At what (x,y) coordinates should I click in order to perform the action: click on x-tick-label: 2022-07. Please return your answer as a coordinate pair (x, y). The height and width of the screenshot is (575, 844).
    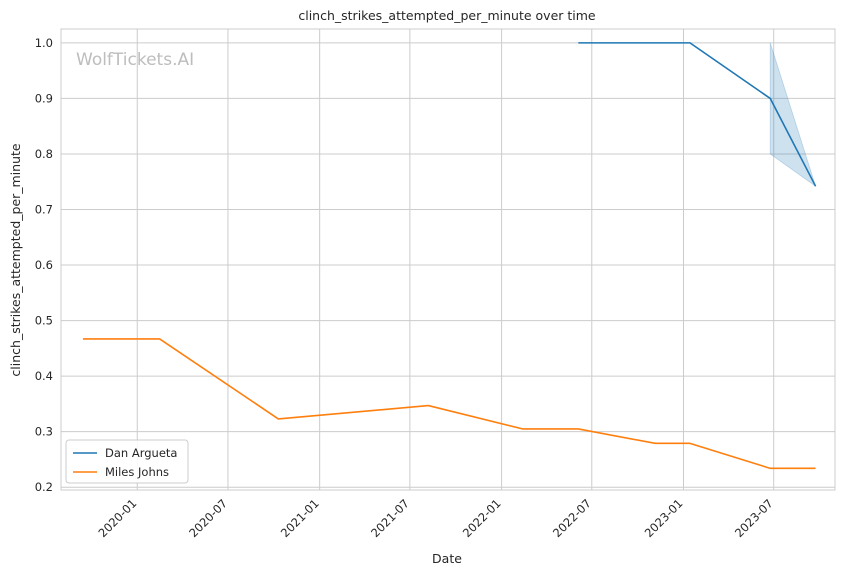
    Looking at the image, I should click on (572, 518).